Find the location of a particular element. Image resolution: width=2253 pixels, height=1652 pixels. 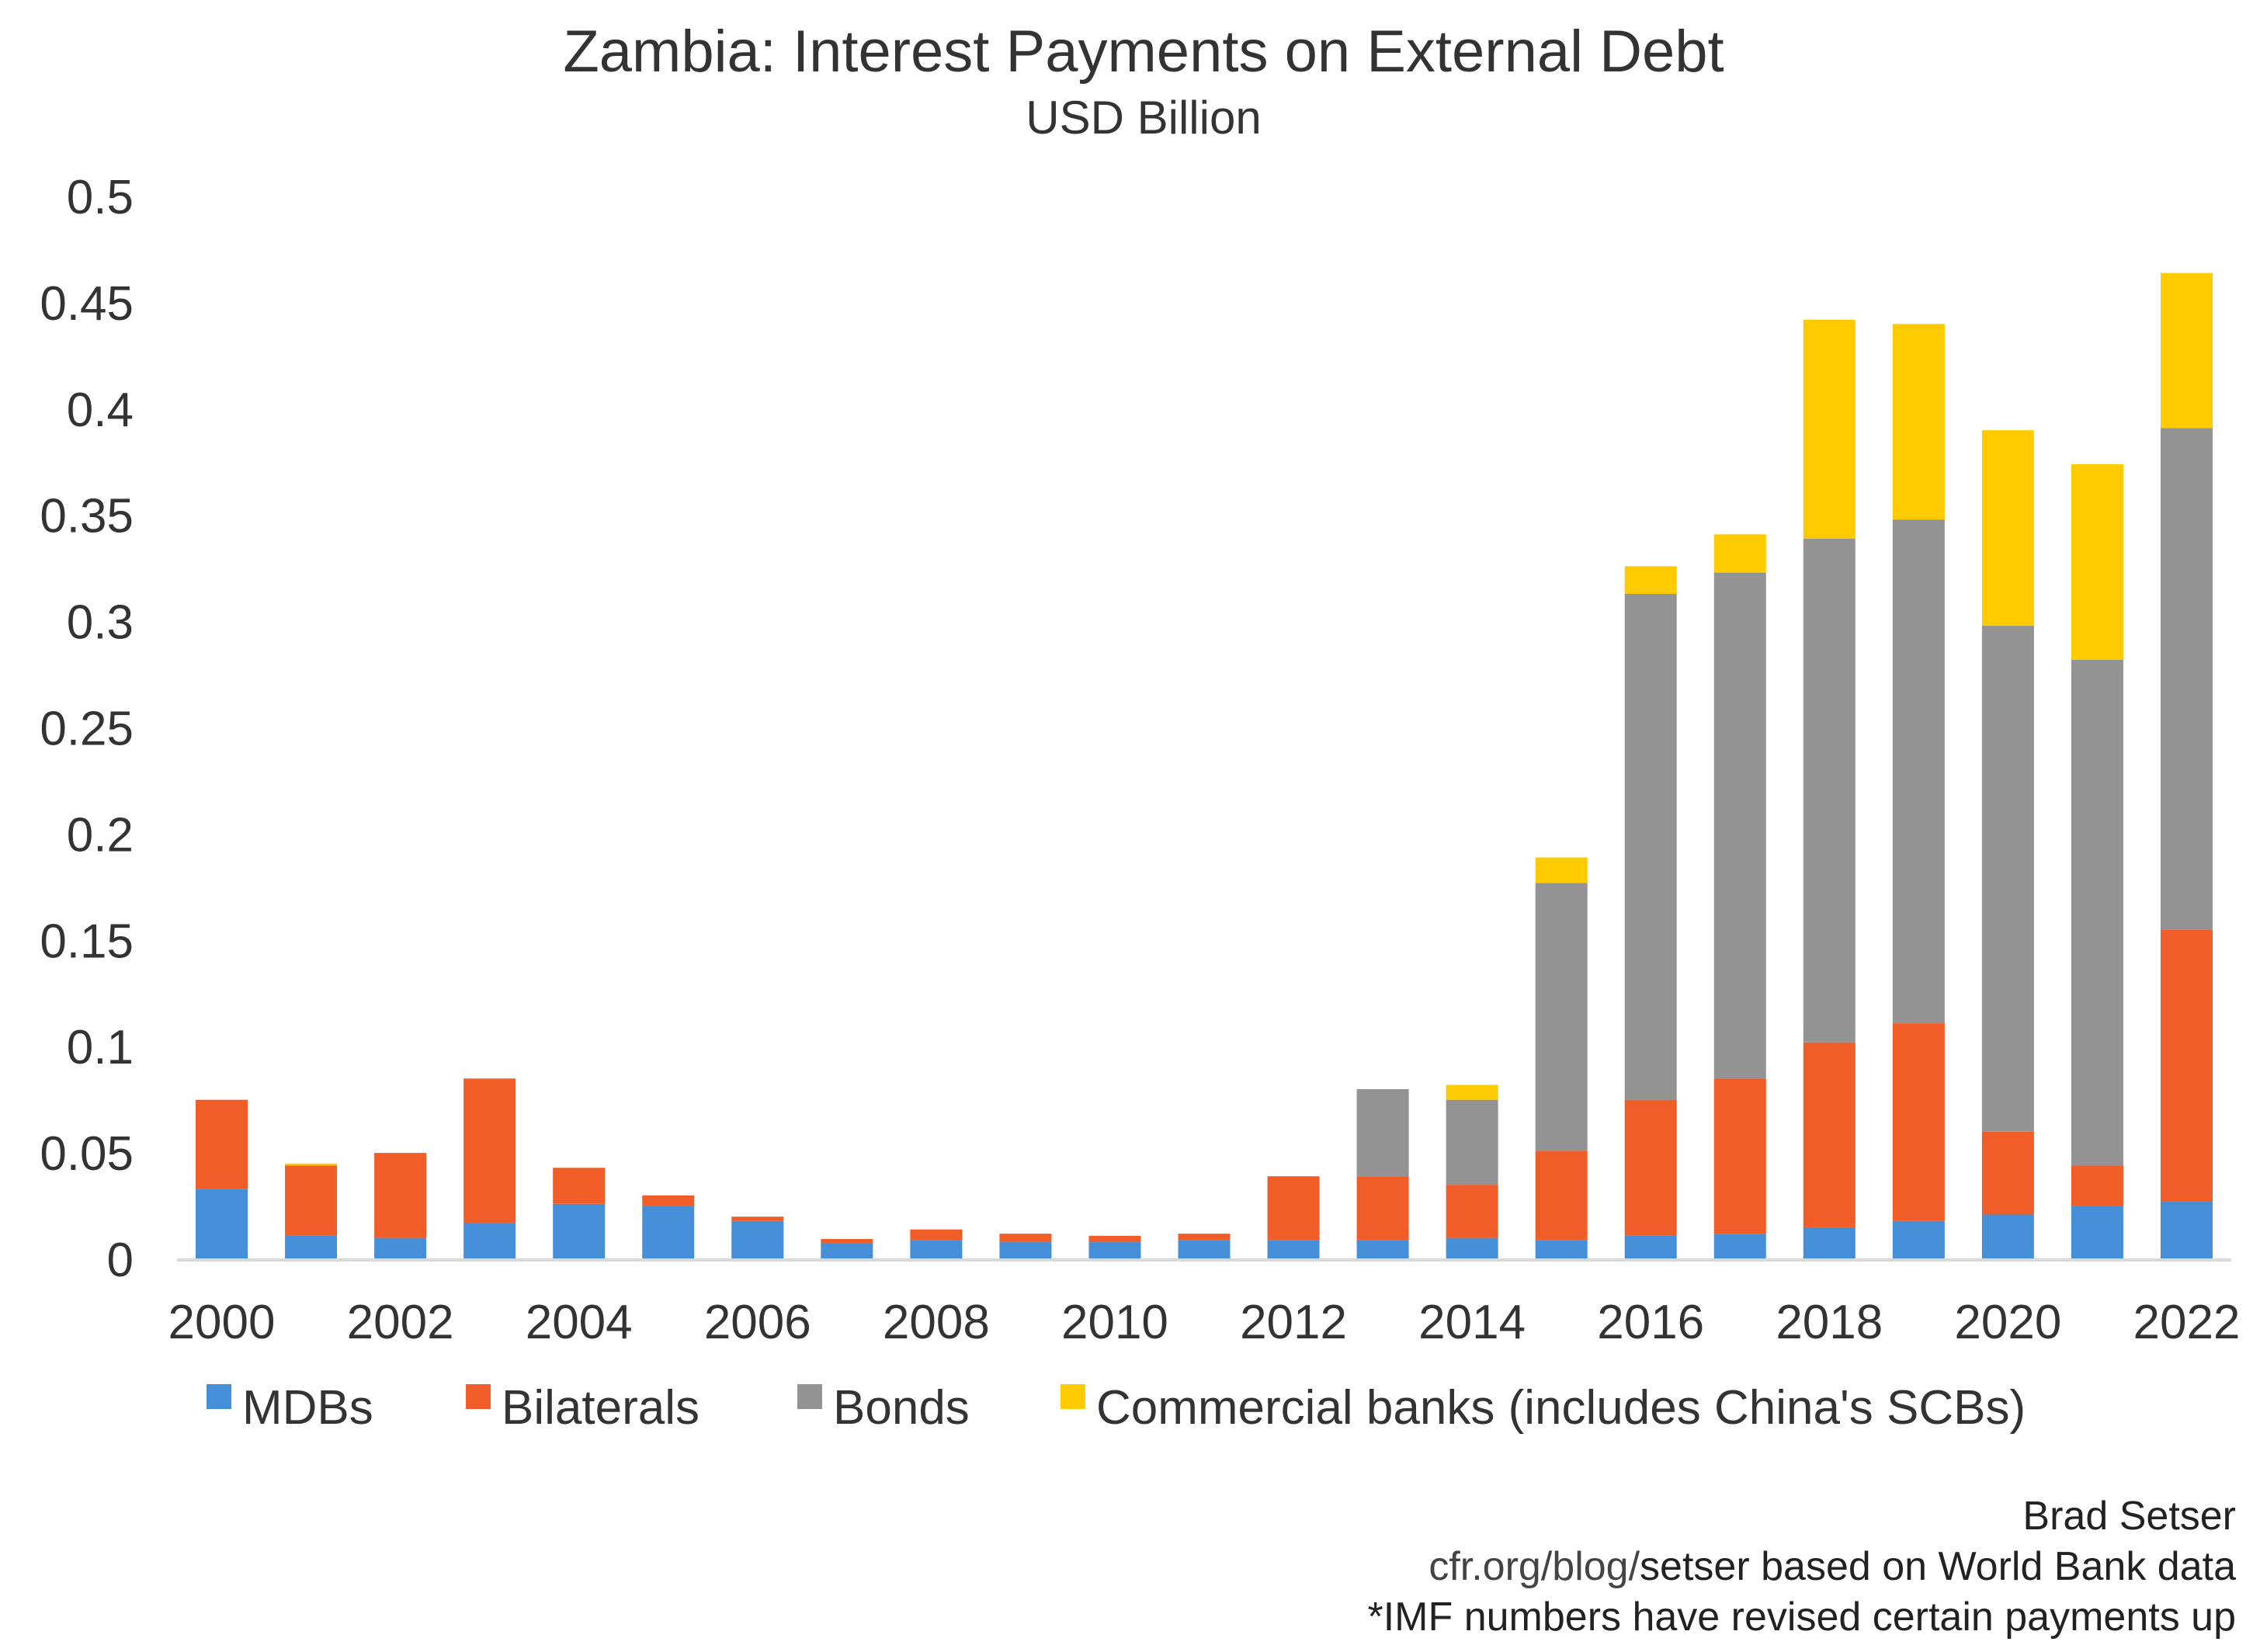

x-tick-label: 2016 is located at coordinates (1650, 1322).